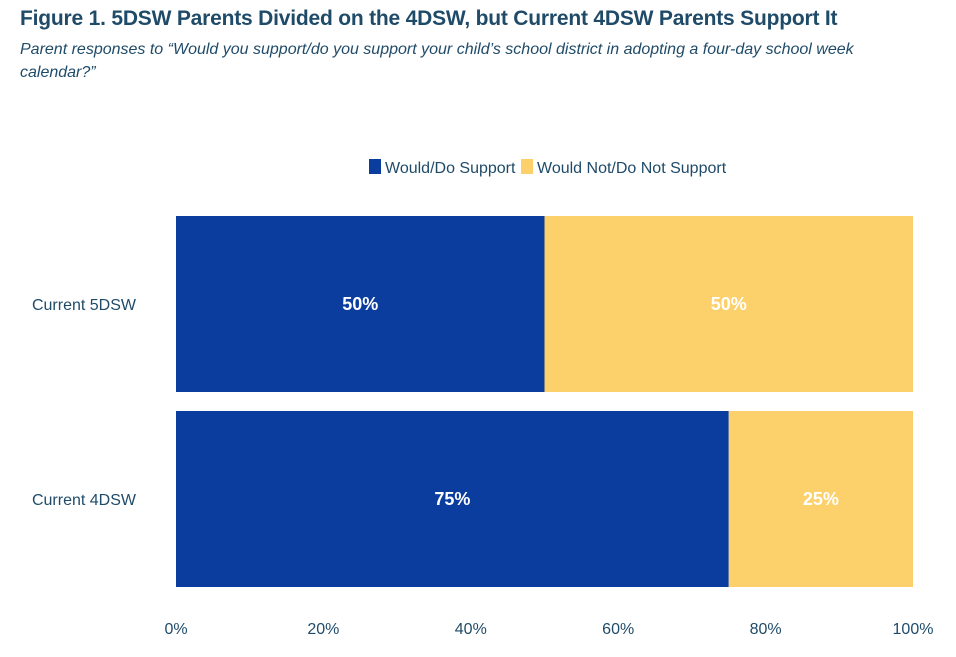 The width and height of the screenshot is (956, 657). What do you see at coordinates (175, 629) in the screenshot?
I see `x-tick-label-0: 0%` at bounding box center [175, 629].